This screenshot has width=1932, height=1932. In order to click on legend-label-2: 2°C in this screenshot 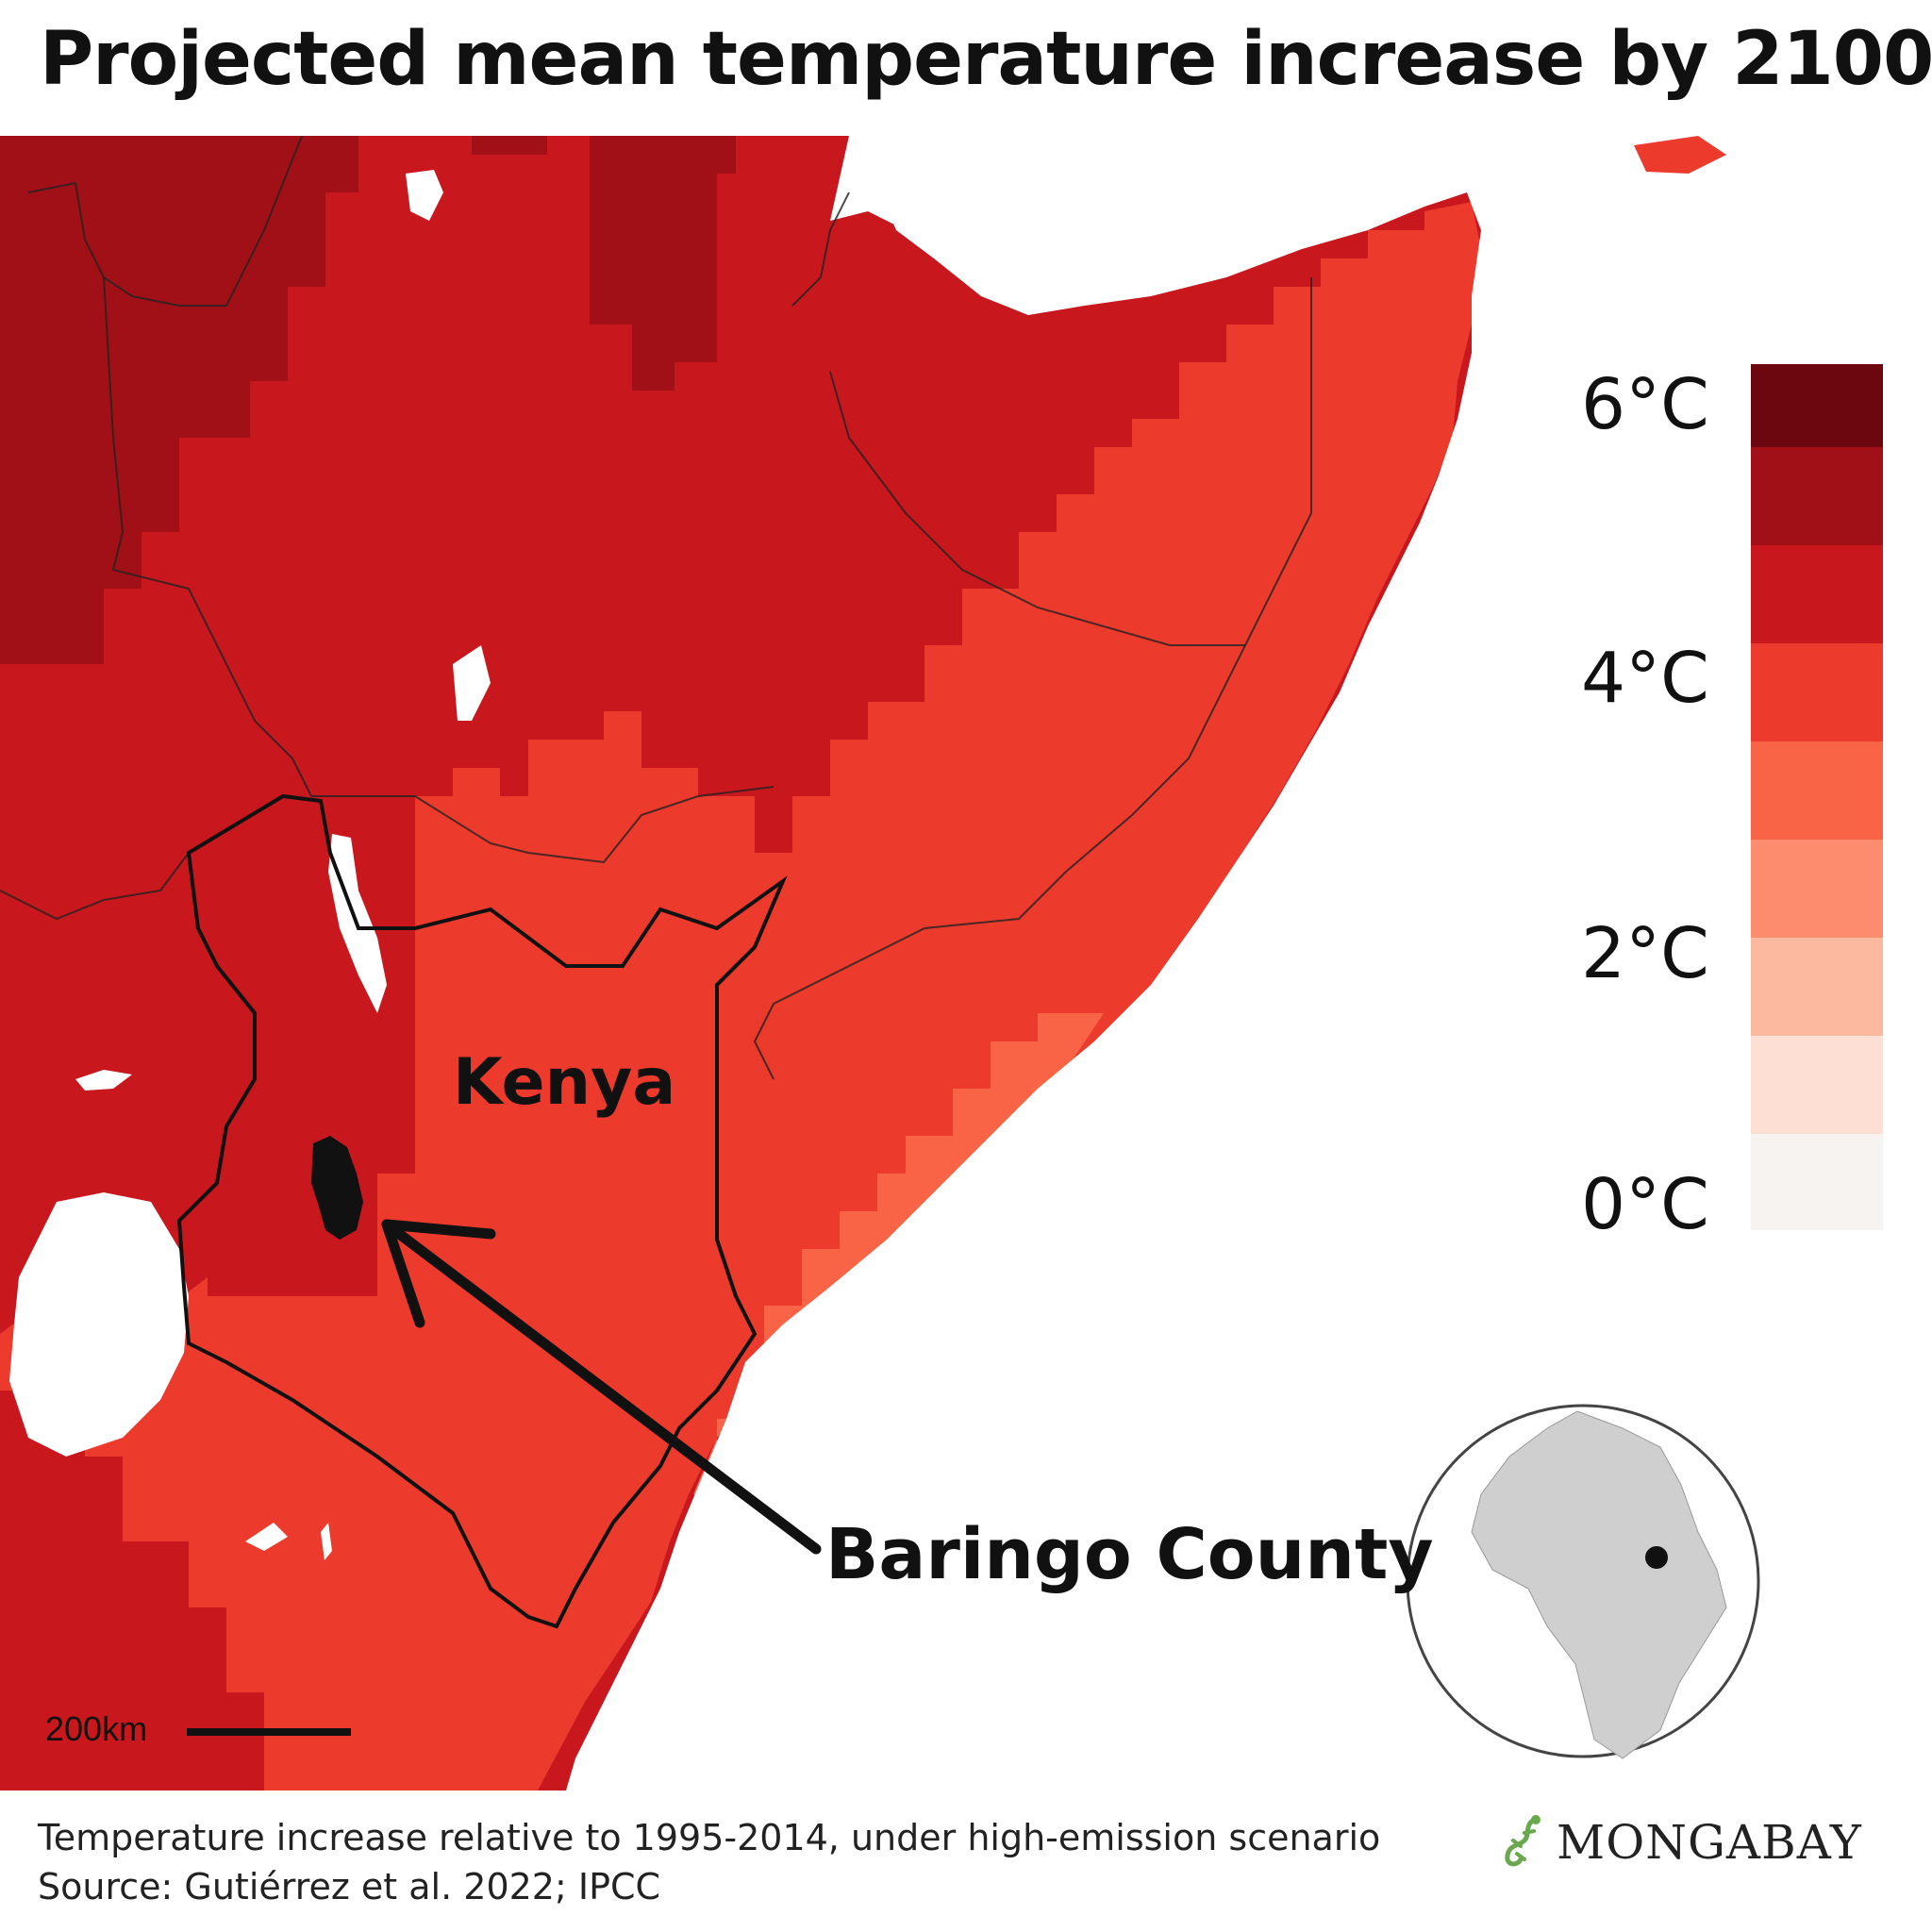, I will do `click(1645, 953)`.